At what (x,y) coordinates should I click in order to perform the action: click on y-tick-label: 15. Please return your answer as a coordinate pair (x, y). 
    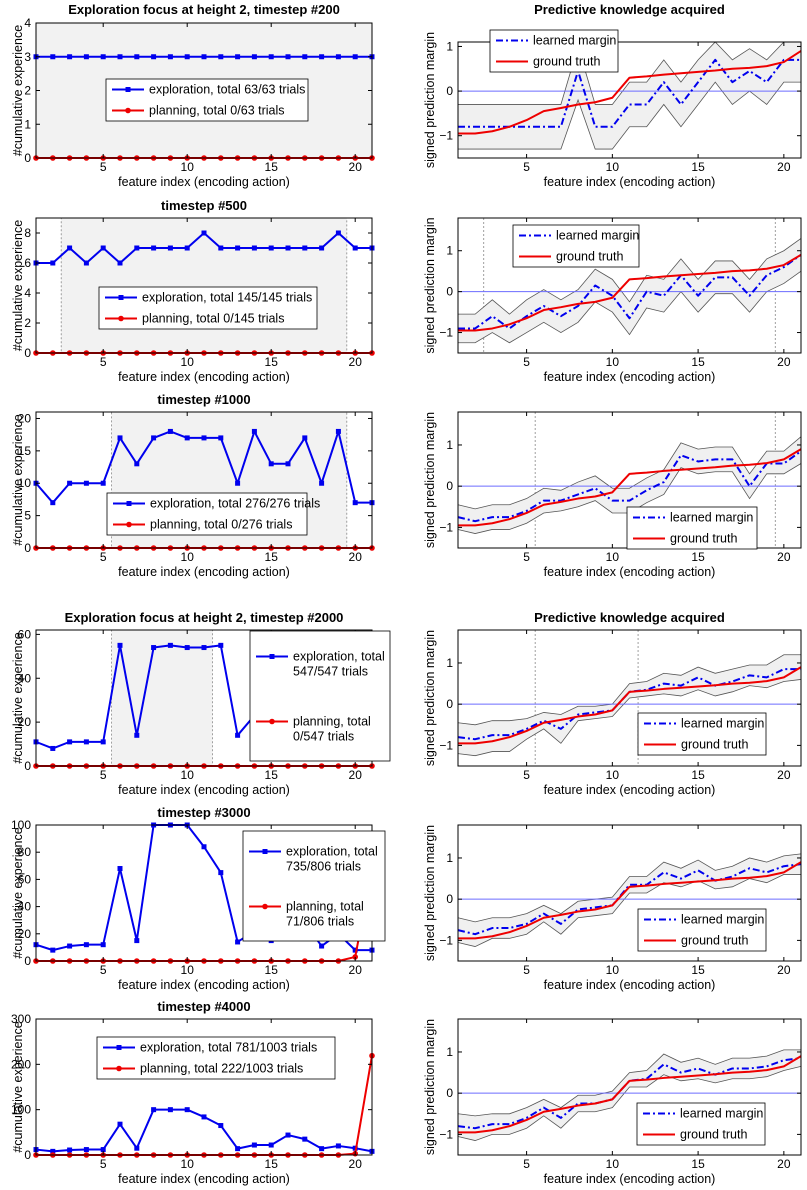
    Looking at the image, I should click on (25, 451).